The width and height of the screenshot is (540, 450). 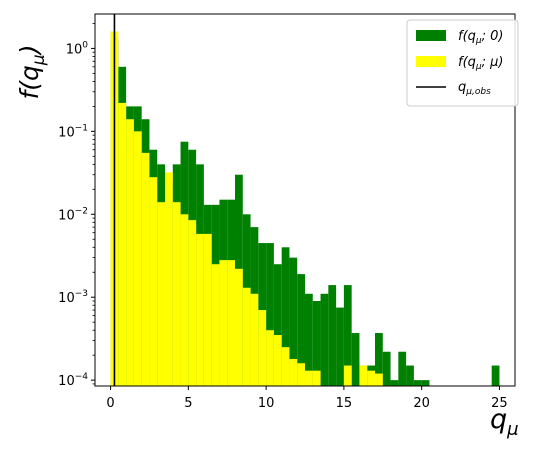 I want to click on x-axis-ticks: 0 5 10 15 20 25, so click(x=307, y=398).